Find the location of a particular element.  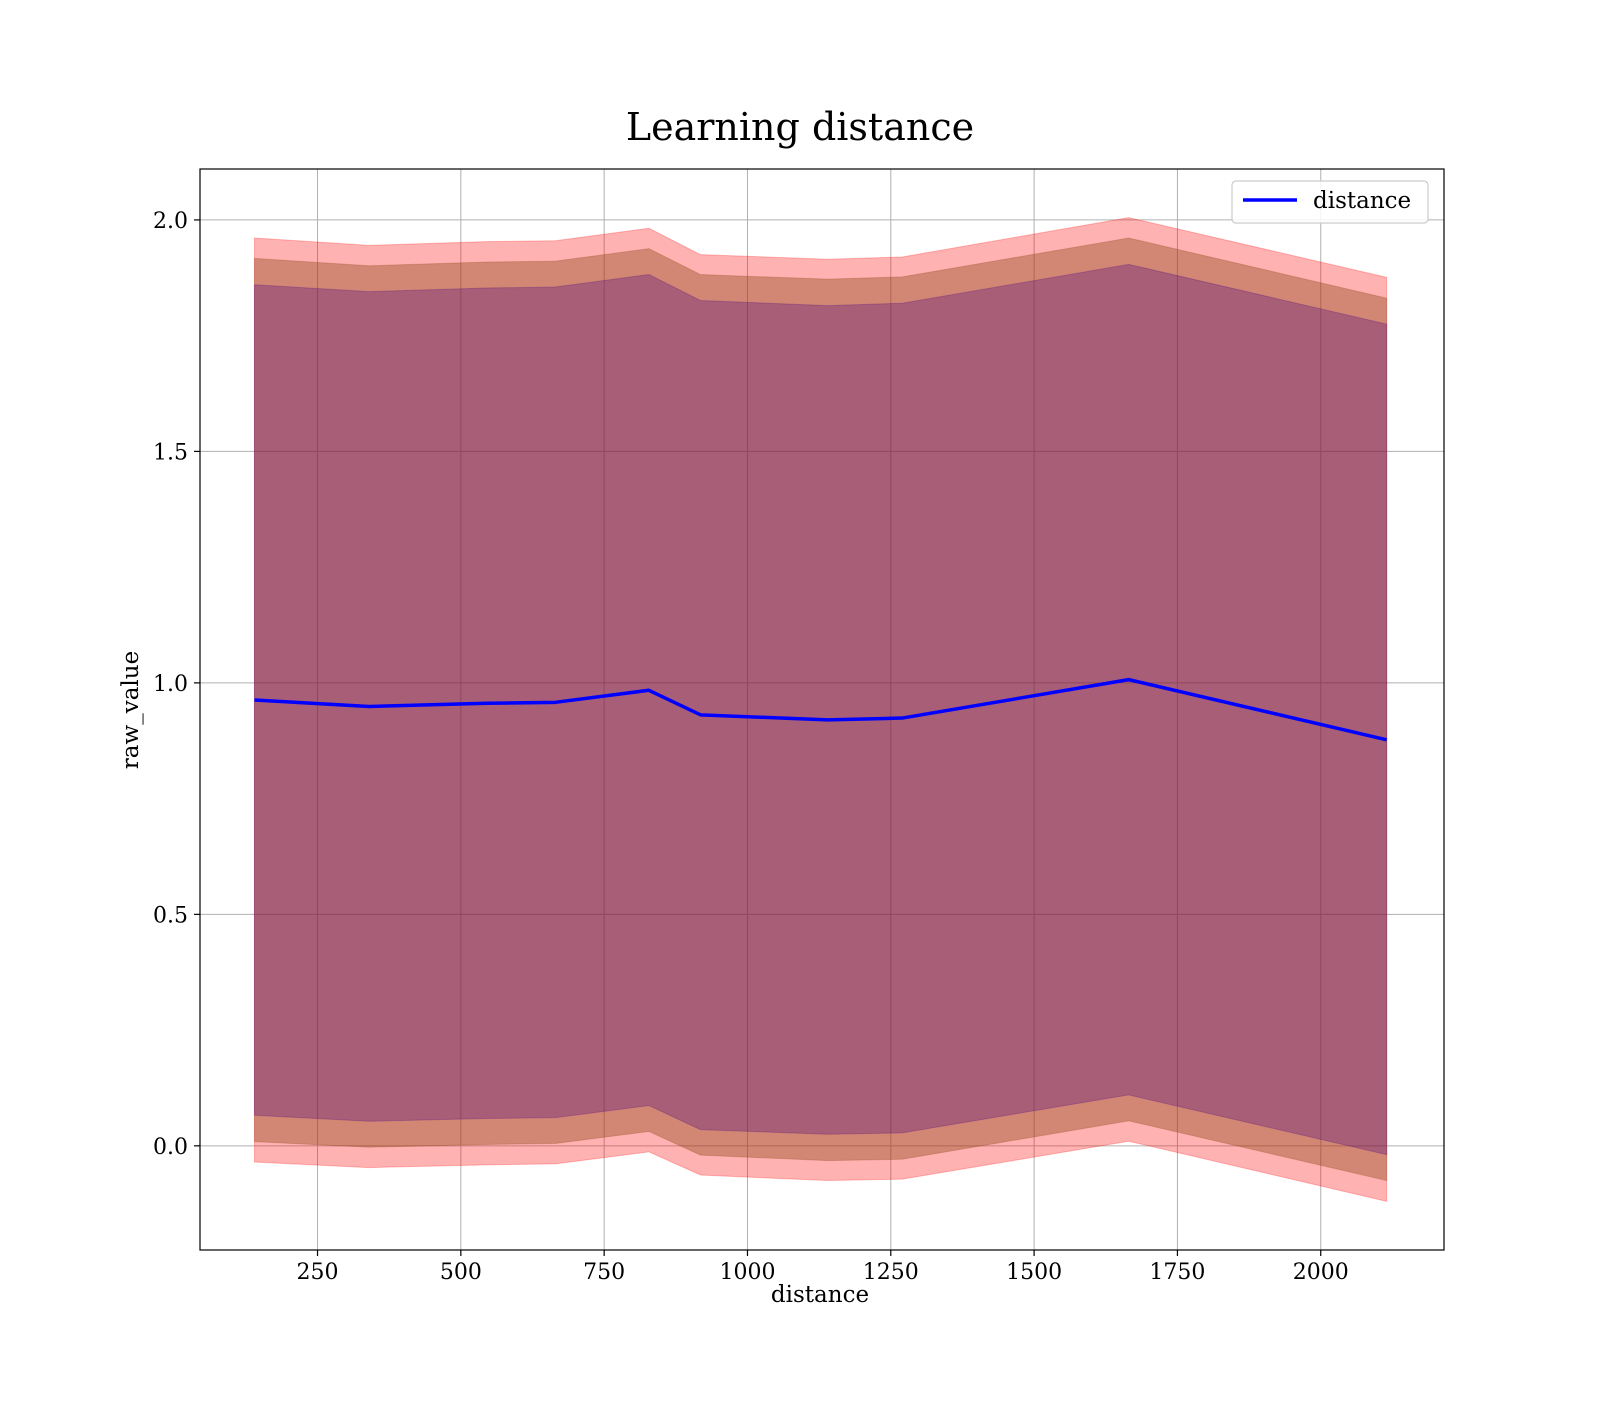

x-tick-label: 1500 is located at coordinates (1034, 1272).